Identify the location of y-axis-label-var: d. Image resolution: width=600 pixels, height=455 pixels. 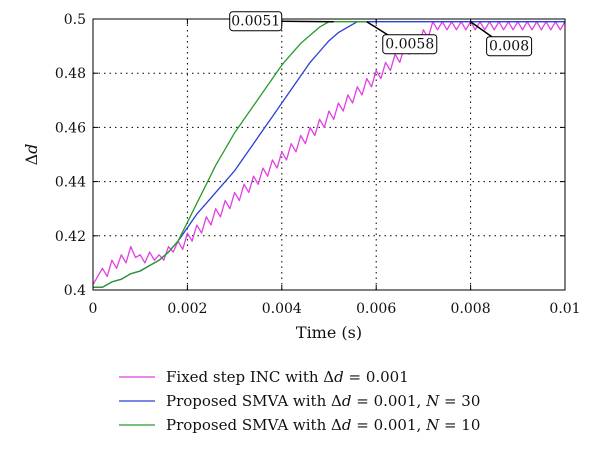
(31, 149).